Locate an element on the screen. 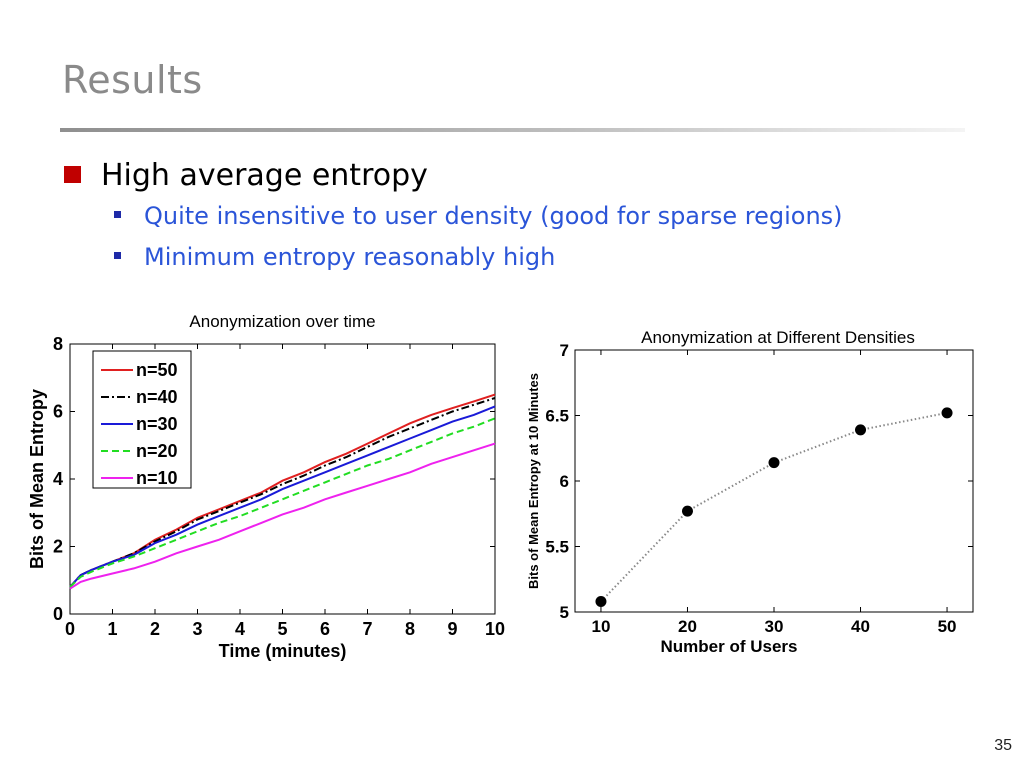  x-tick-label: 5 is located at coordinates (282, 629).